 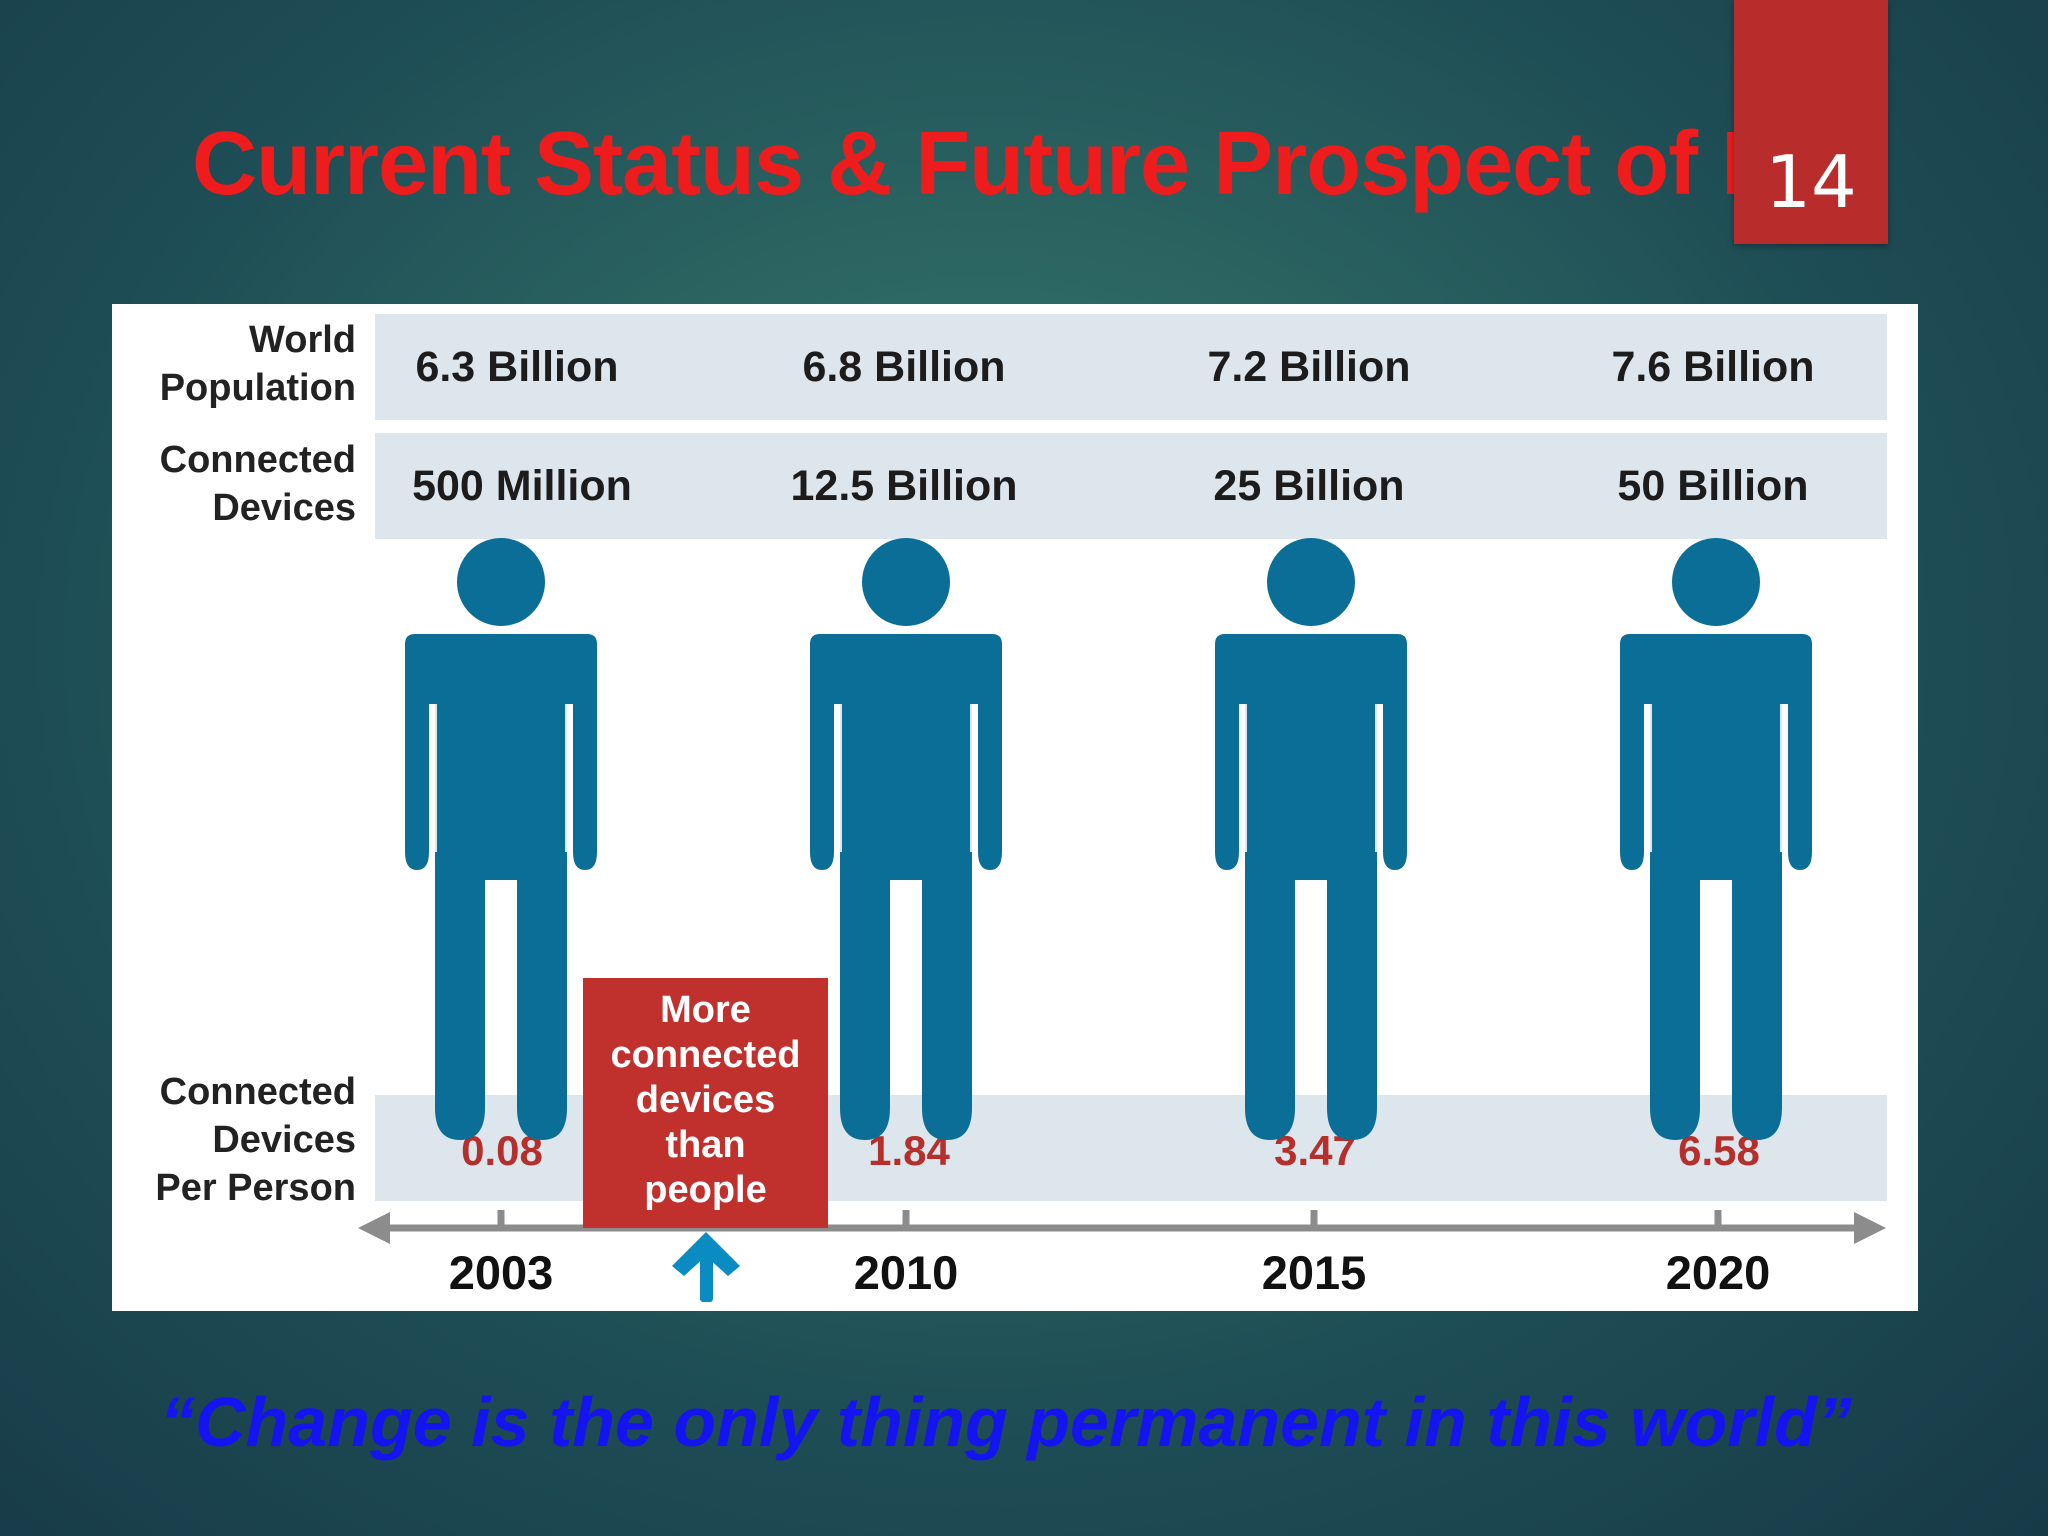 I want to click on population-band, so click(x=1131, y=367).